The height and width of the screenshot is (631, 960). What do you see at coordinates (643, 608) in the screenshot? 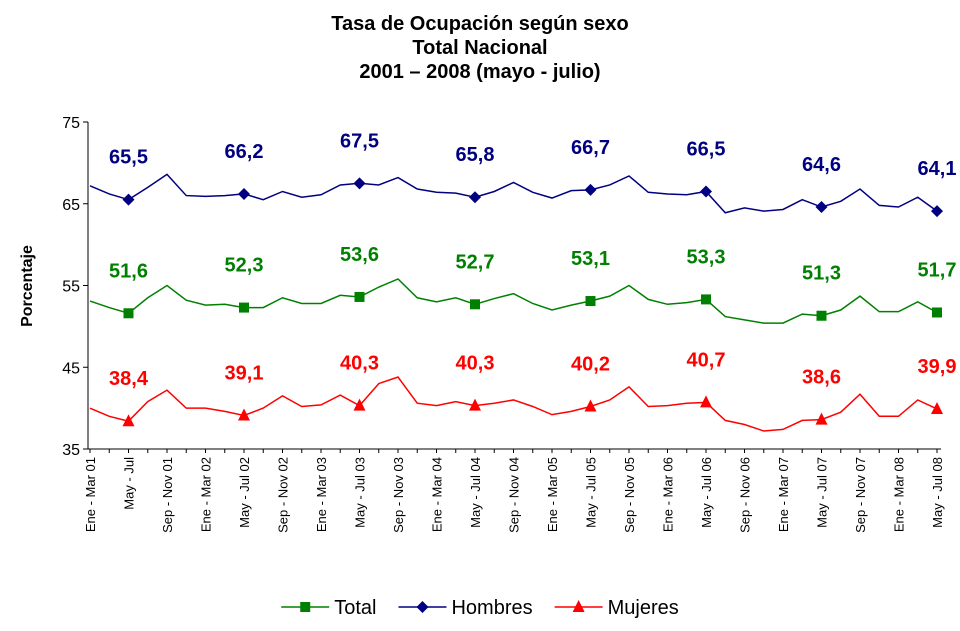
I see `legend-label: Mujeres` at bounding box center [643, 608].